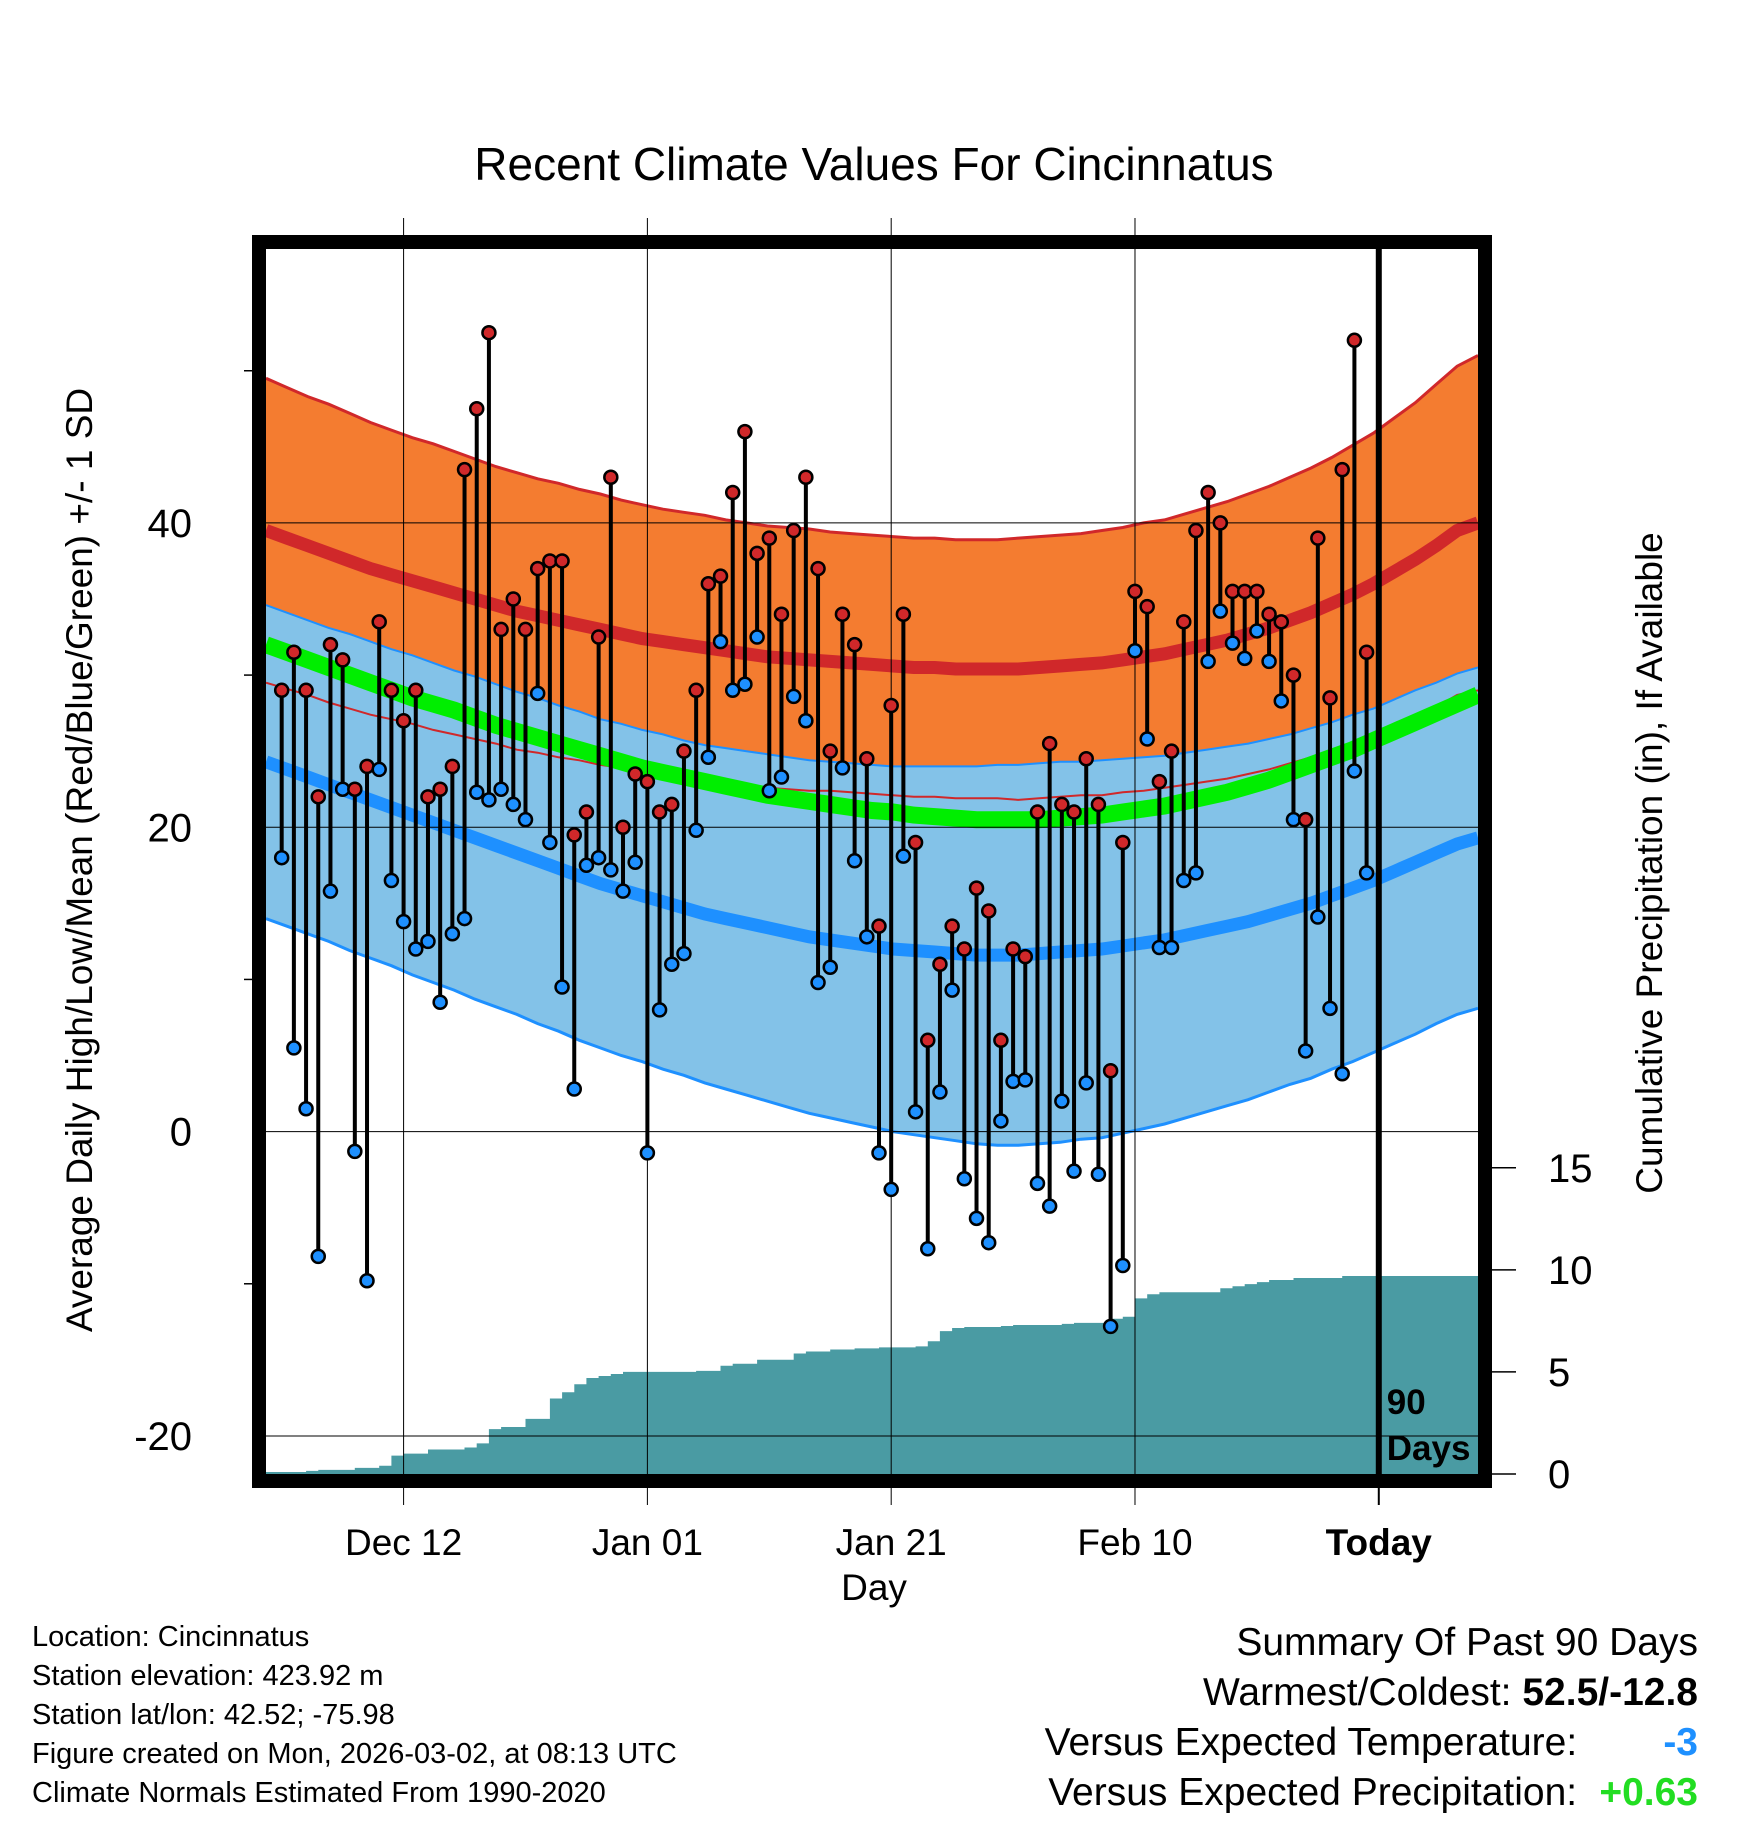 Image resolution: width=1748 pixels, height=1828 pixels. What do you see at coordinates (181, 1133) in the screenshot?
I see `y-left-tick-label: 0` at bounding box center [181, 1133].